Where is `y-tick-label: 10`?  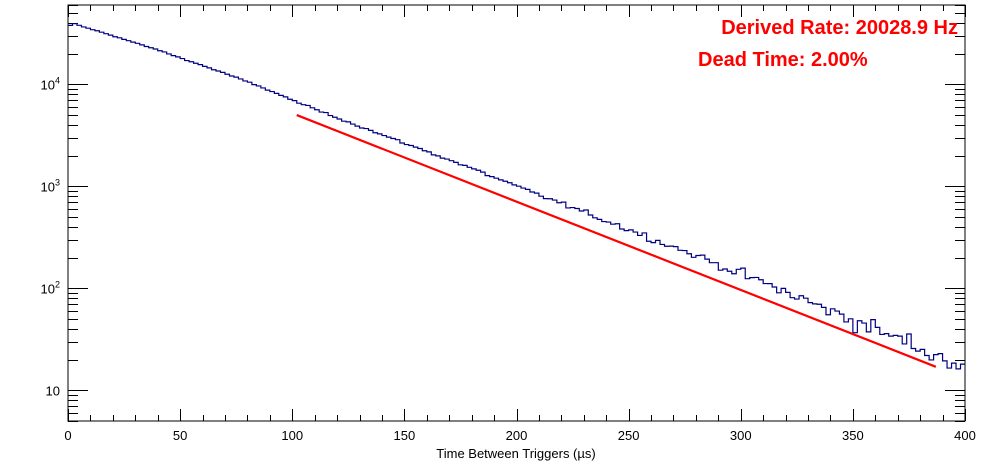
y-tick-label: 10 is located at coordinates (53, 390).